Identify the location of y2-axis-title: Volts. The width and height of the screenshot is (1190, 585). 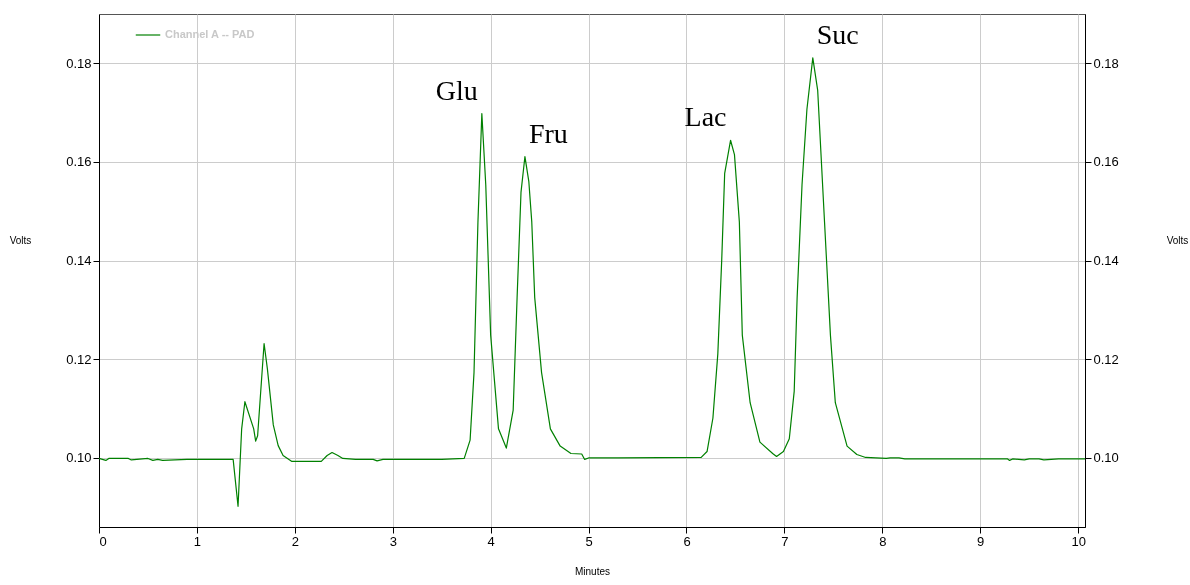
(1177, 240).